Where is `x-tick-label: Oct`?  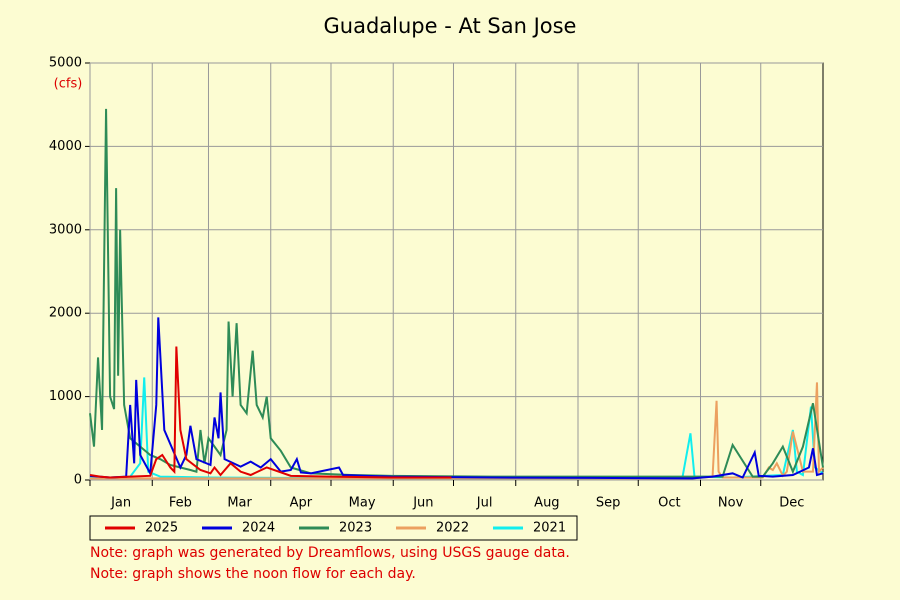
x-tick-label: Oct is located at coordinates (669, 503).